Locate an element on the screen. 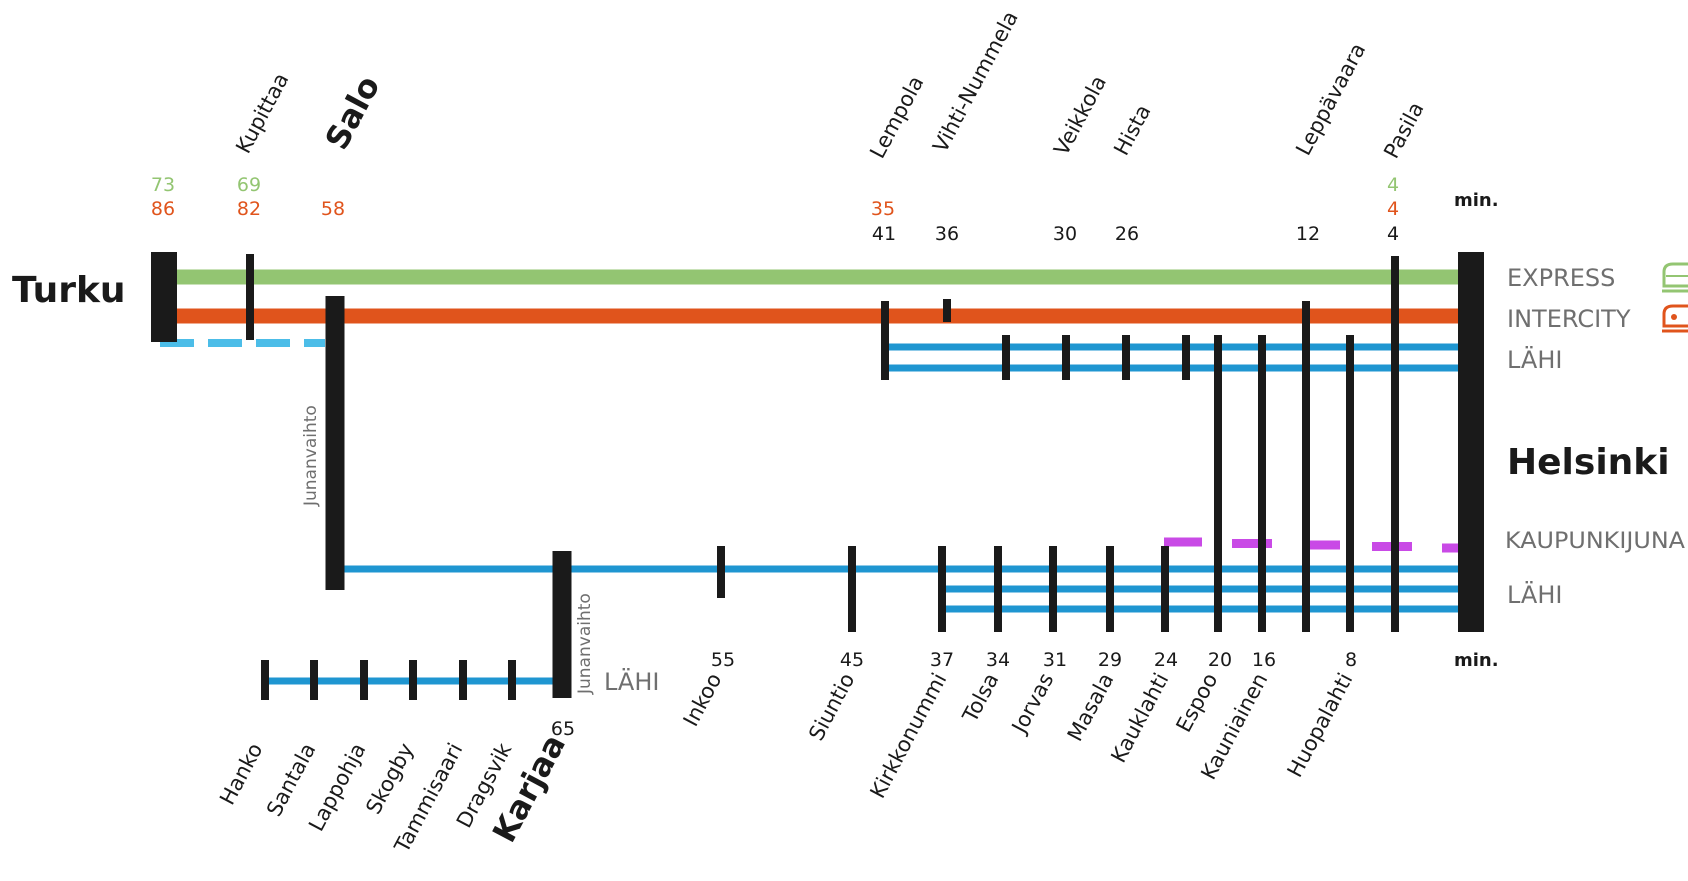 Image resolution: width=1688 pixels, height=881 pixels. travel-time-lahi: 36 is located at coordinates (947, 234).